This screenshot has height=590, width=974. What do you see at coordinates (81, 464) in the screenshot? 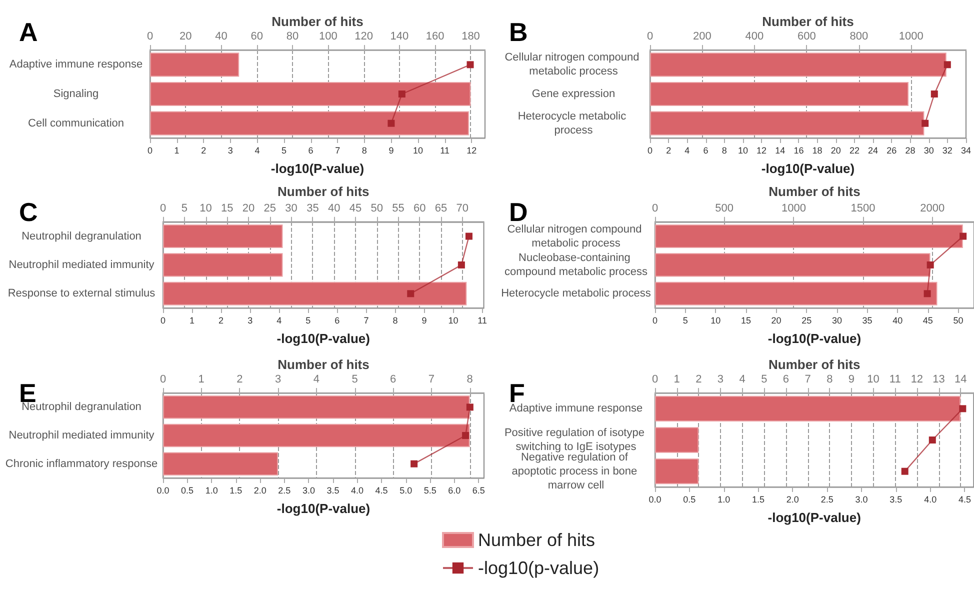
I see `y-tick-label: Chronic inflammatory response` at bounding box center [81, 464].